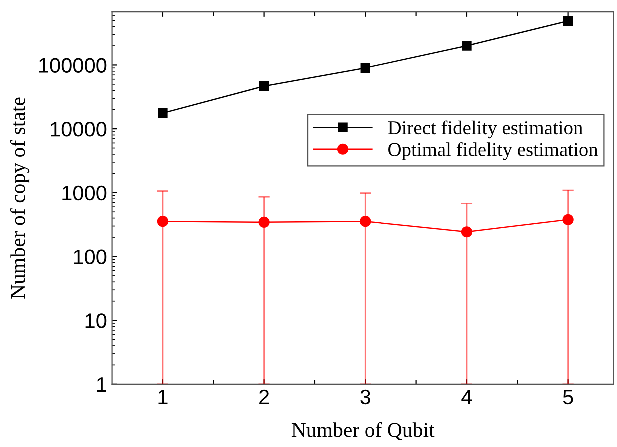 This screenshot has width=617, height=447. I want to click on x-tick-label: 5, so click(568, 397).